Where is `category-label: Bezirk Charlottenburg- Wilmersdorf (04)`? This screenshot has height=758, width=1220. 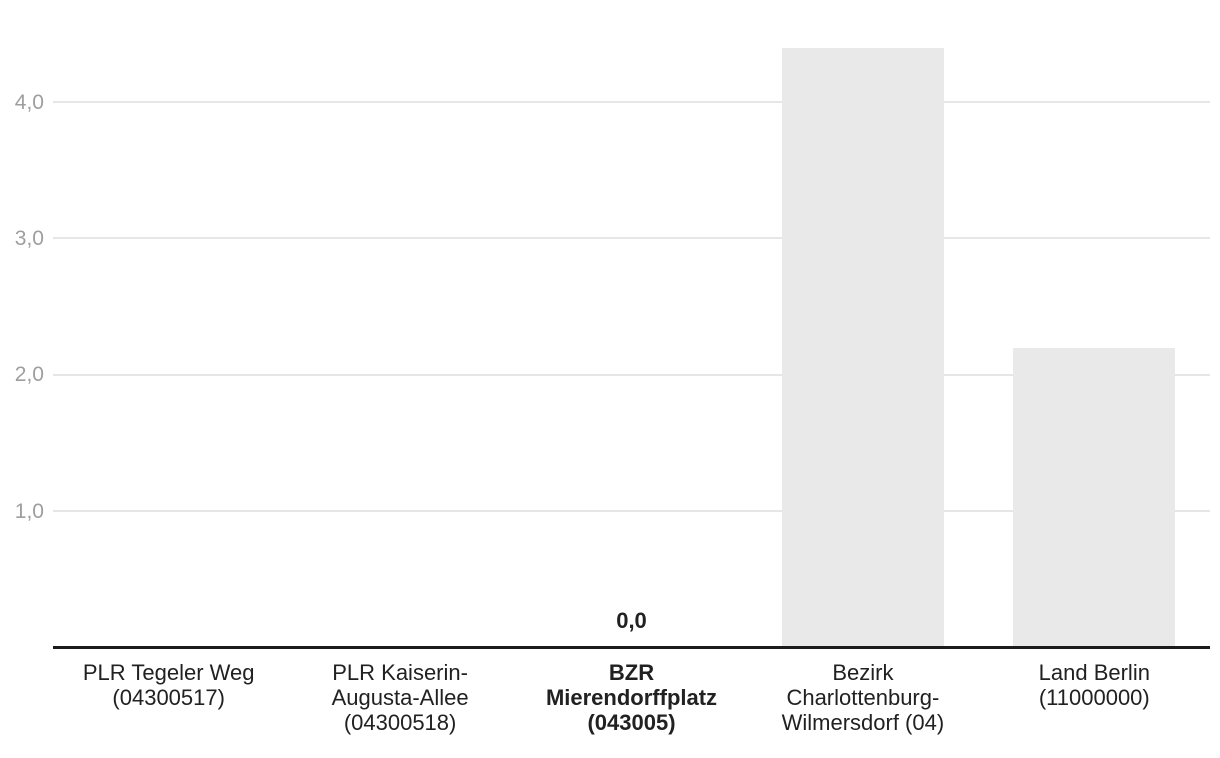
category-label: Bezirk Charlottenburg- Wilmersdorf (04) is located at coordinates (863, 697).